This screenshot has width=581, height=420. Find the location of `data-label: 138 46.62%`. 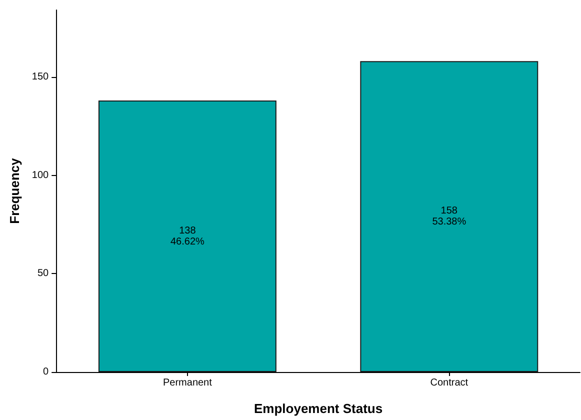

data-label: 138 46.62% is located at coordinates (187, 236).